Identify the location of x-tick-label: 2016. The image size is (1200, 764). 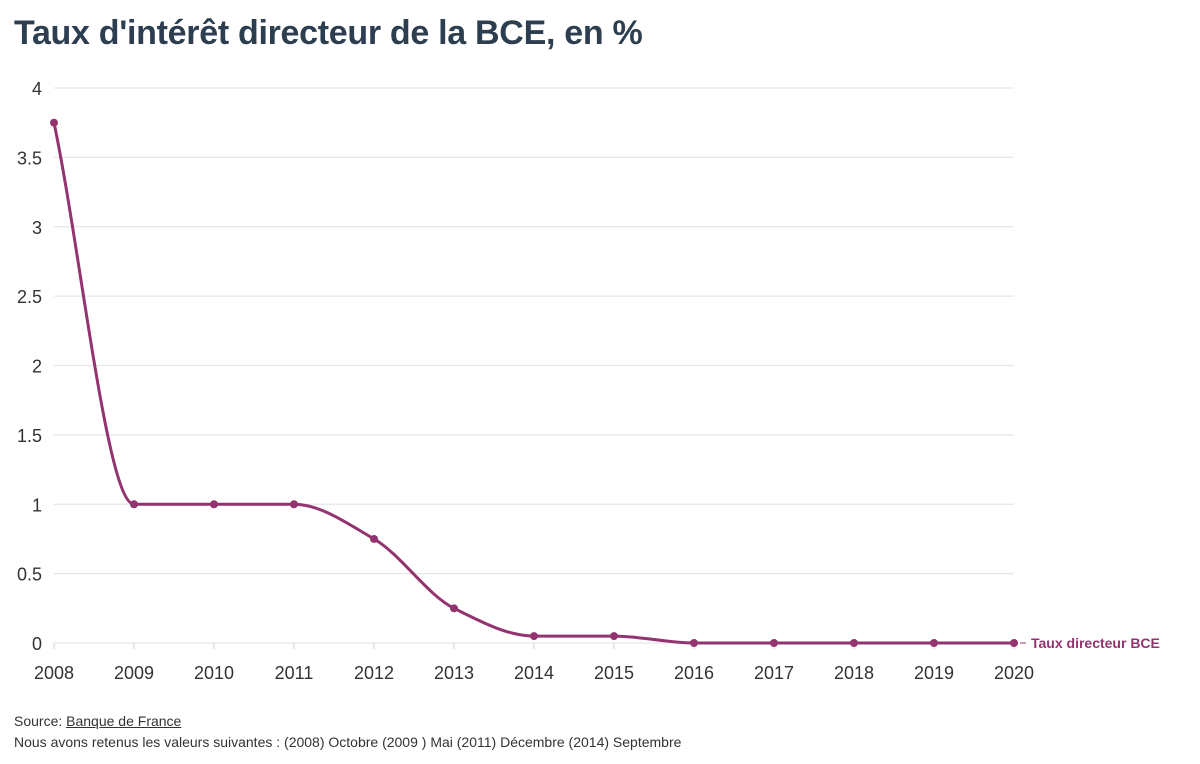
(694, 673).